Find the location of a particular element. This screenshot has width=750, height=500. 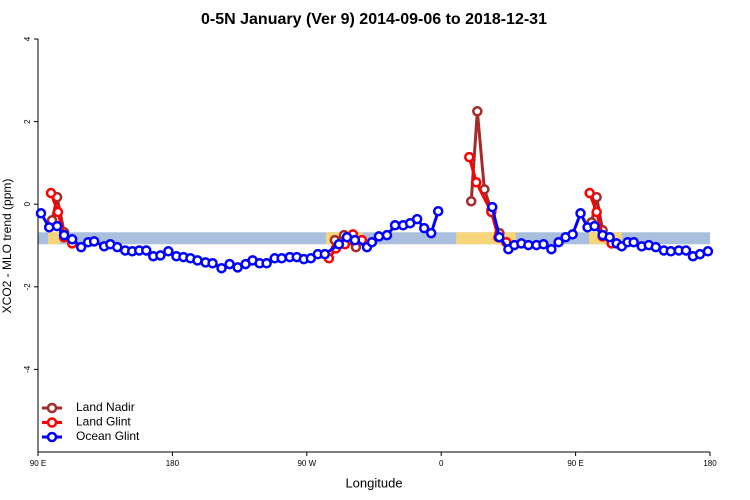

y-tick-label: 2 is located at coordinates (27, 121).